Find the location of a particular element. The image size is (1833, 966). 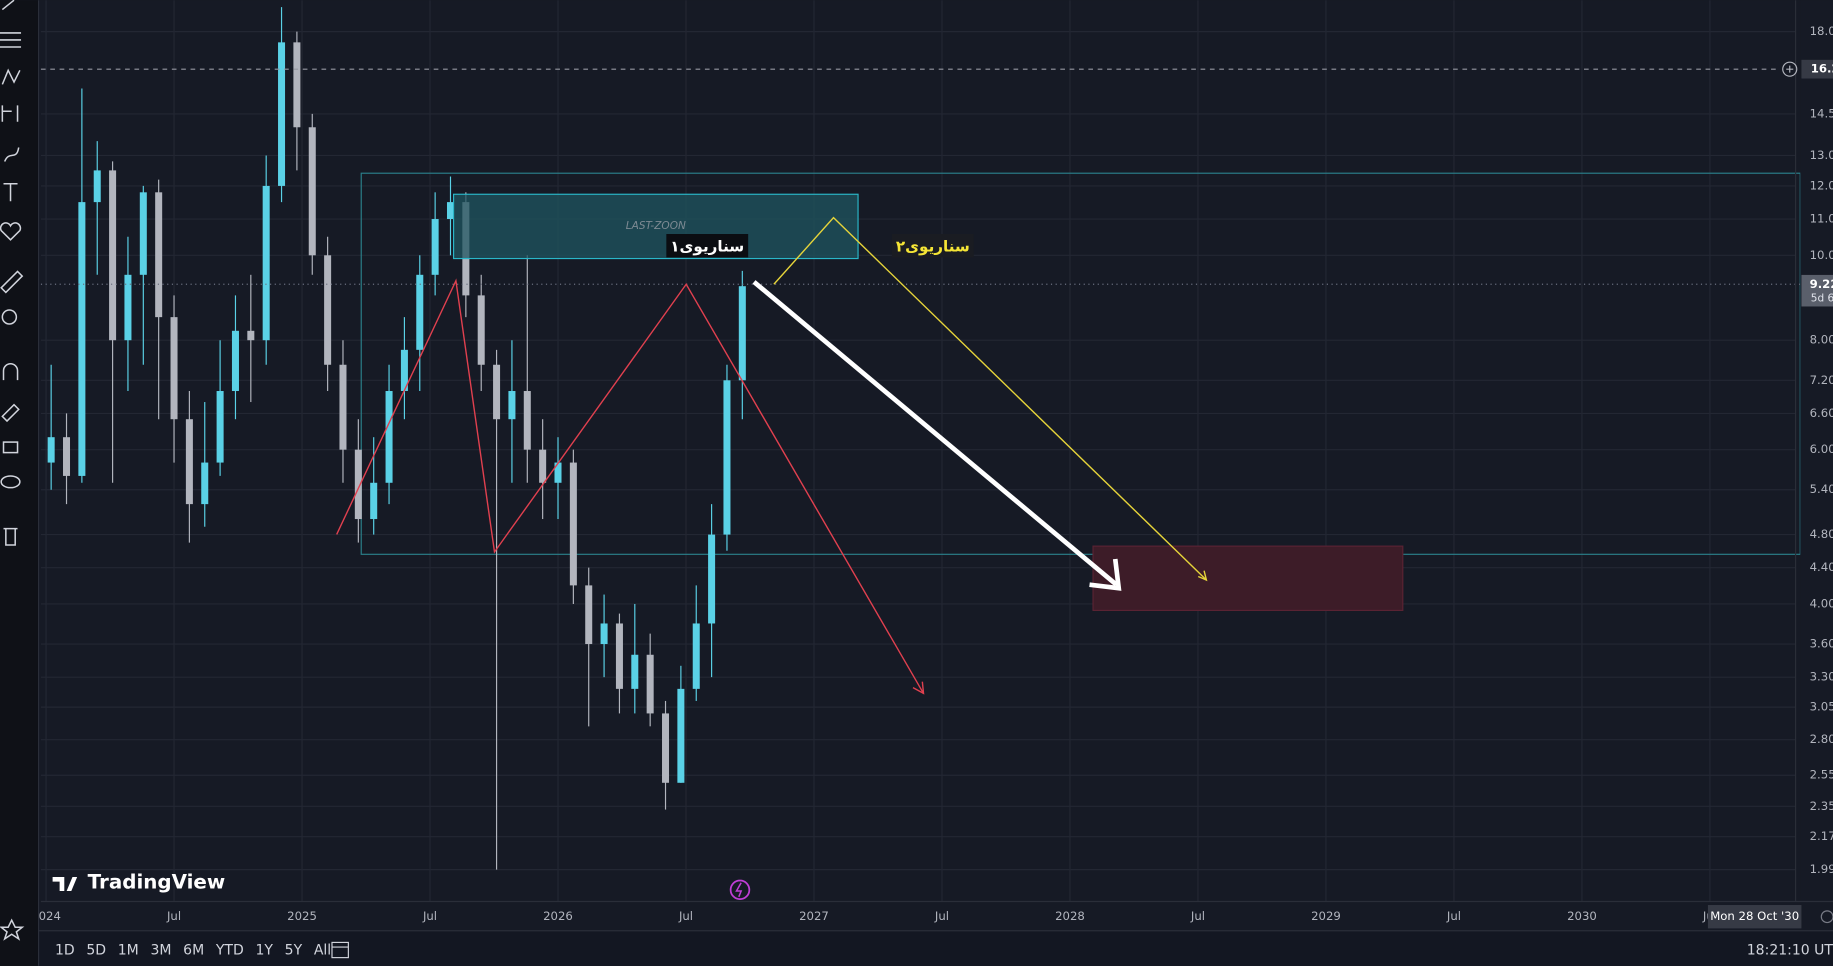

text-tool is located at coordinates (10, 192).